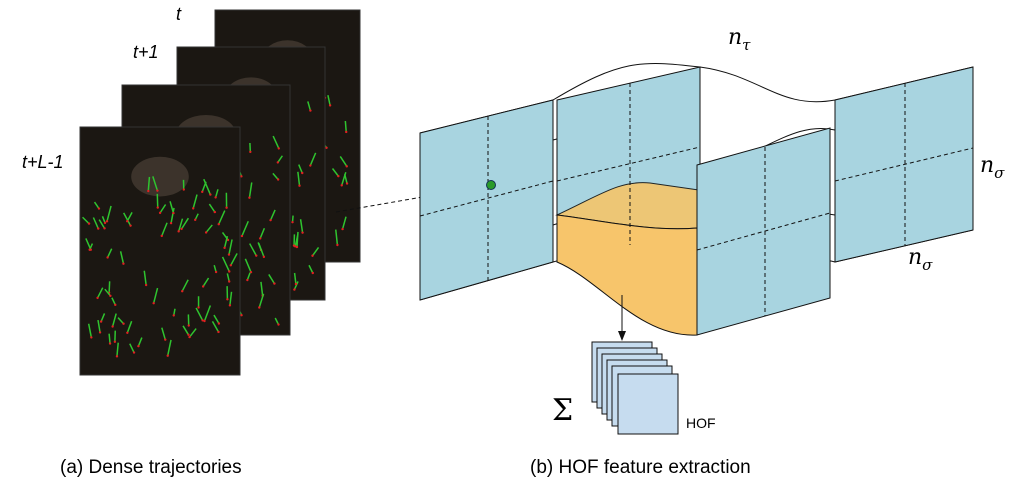  Describe the element at coordinates (648, 404) in the screenshot. I see `histogram` at that location.